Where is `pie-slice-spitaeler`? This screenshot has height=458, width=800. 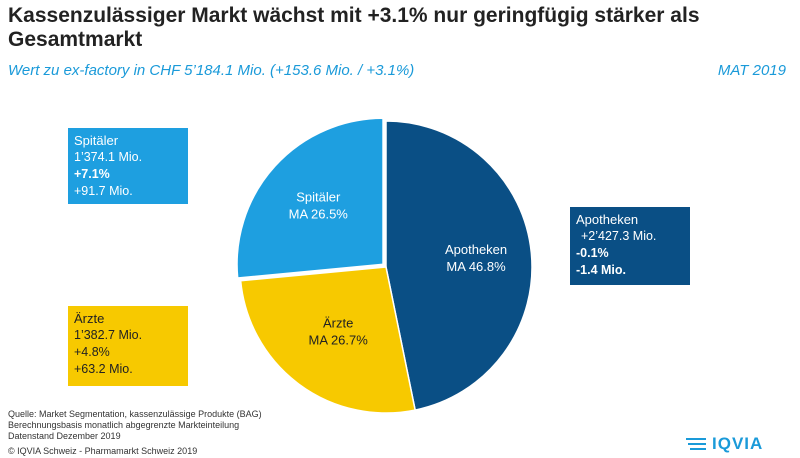
pie-slice-spitaeler is located at coordinates (310, 198).